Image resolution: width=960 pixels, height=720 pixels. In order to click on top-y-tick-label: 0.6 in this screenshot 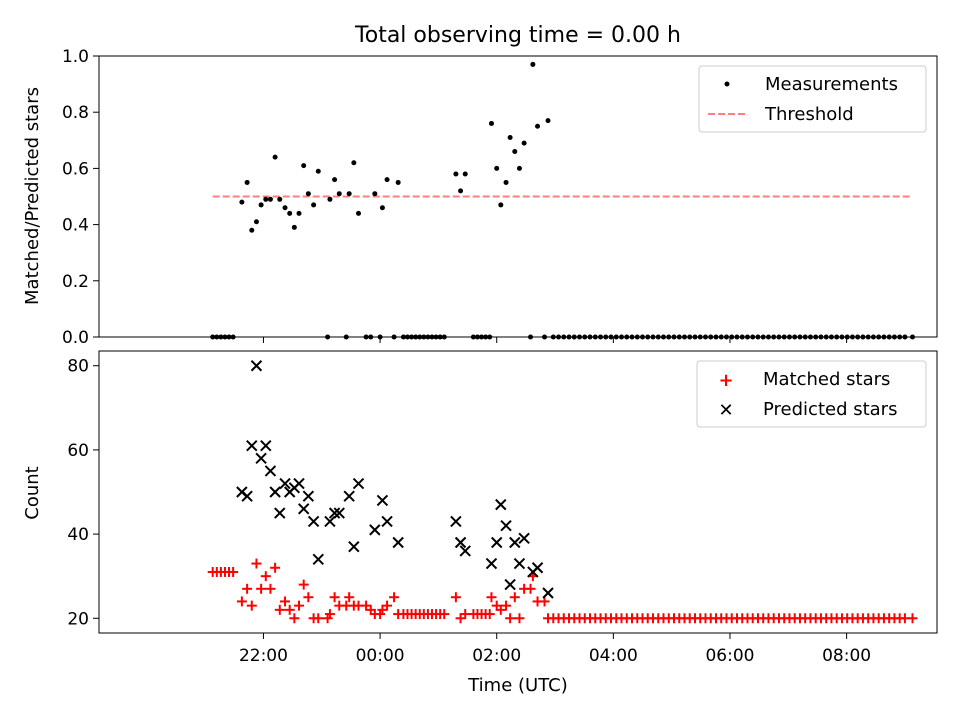, I will do `click(75, 169)`.